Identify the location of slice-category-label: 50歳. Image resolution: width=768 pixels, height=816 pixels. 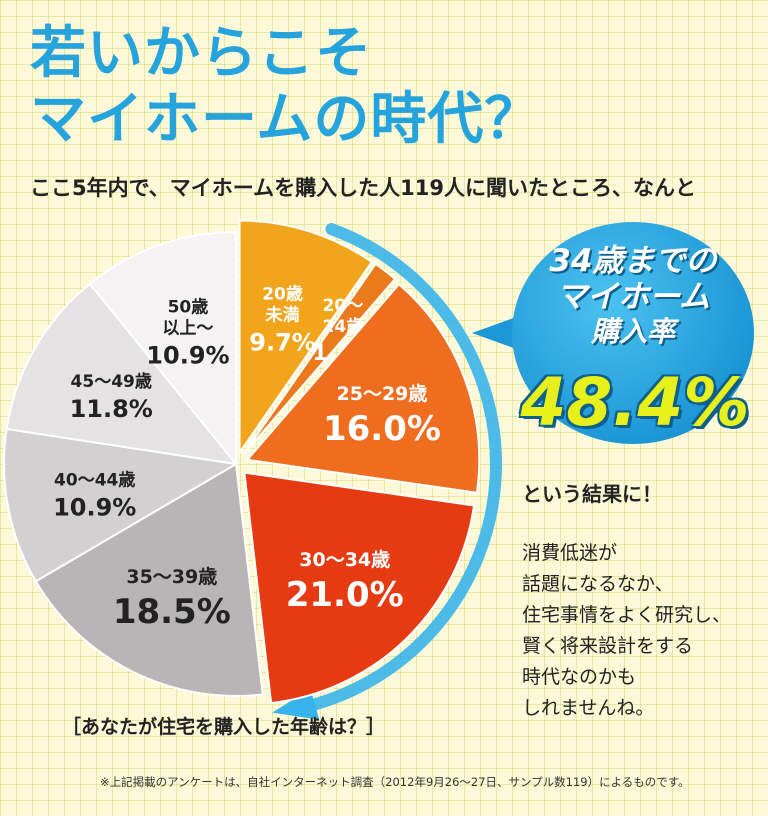
(188, 306).